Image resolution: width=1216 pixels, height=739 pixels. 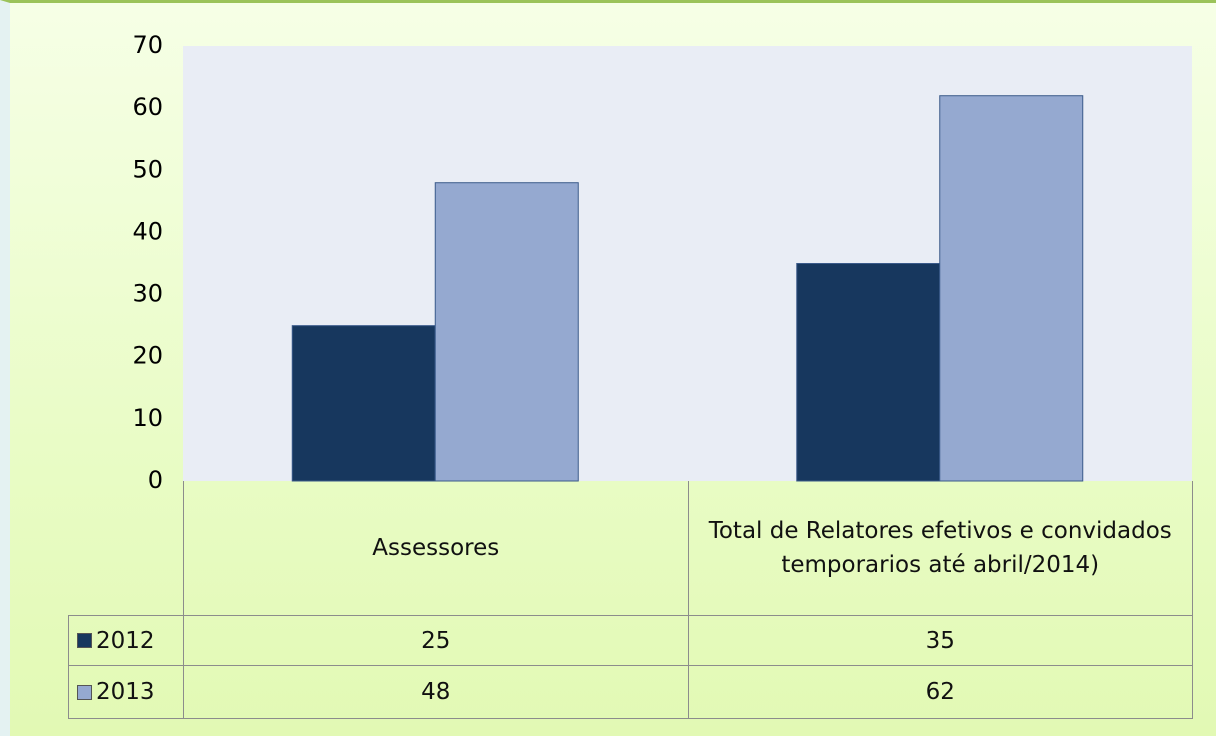 I want to click on y-tick-label: 20, so click(x=147, y=356).